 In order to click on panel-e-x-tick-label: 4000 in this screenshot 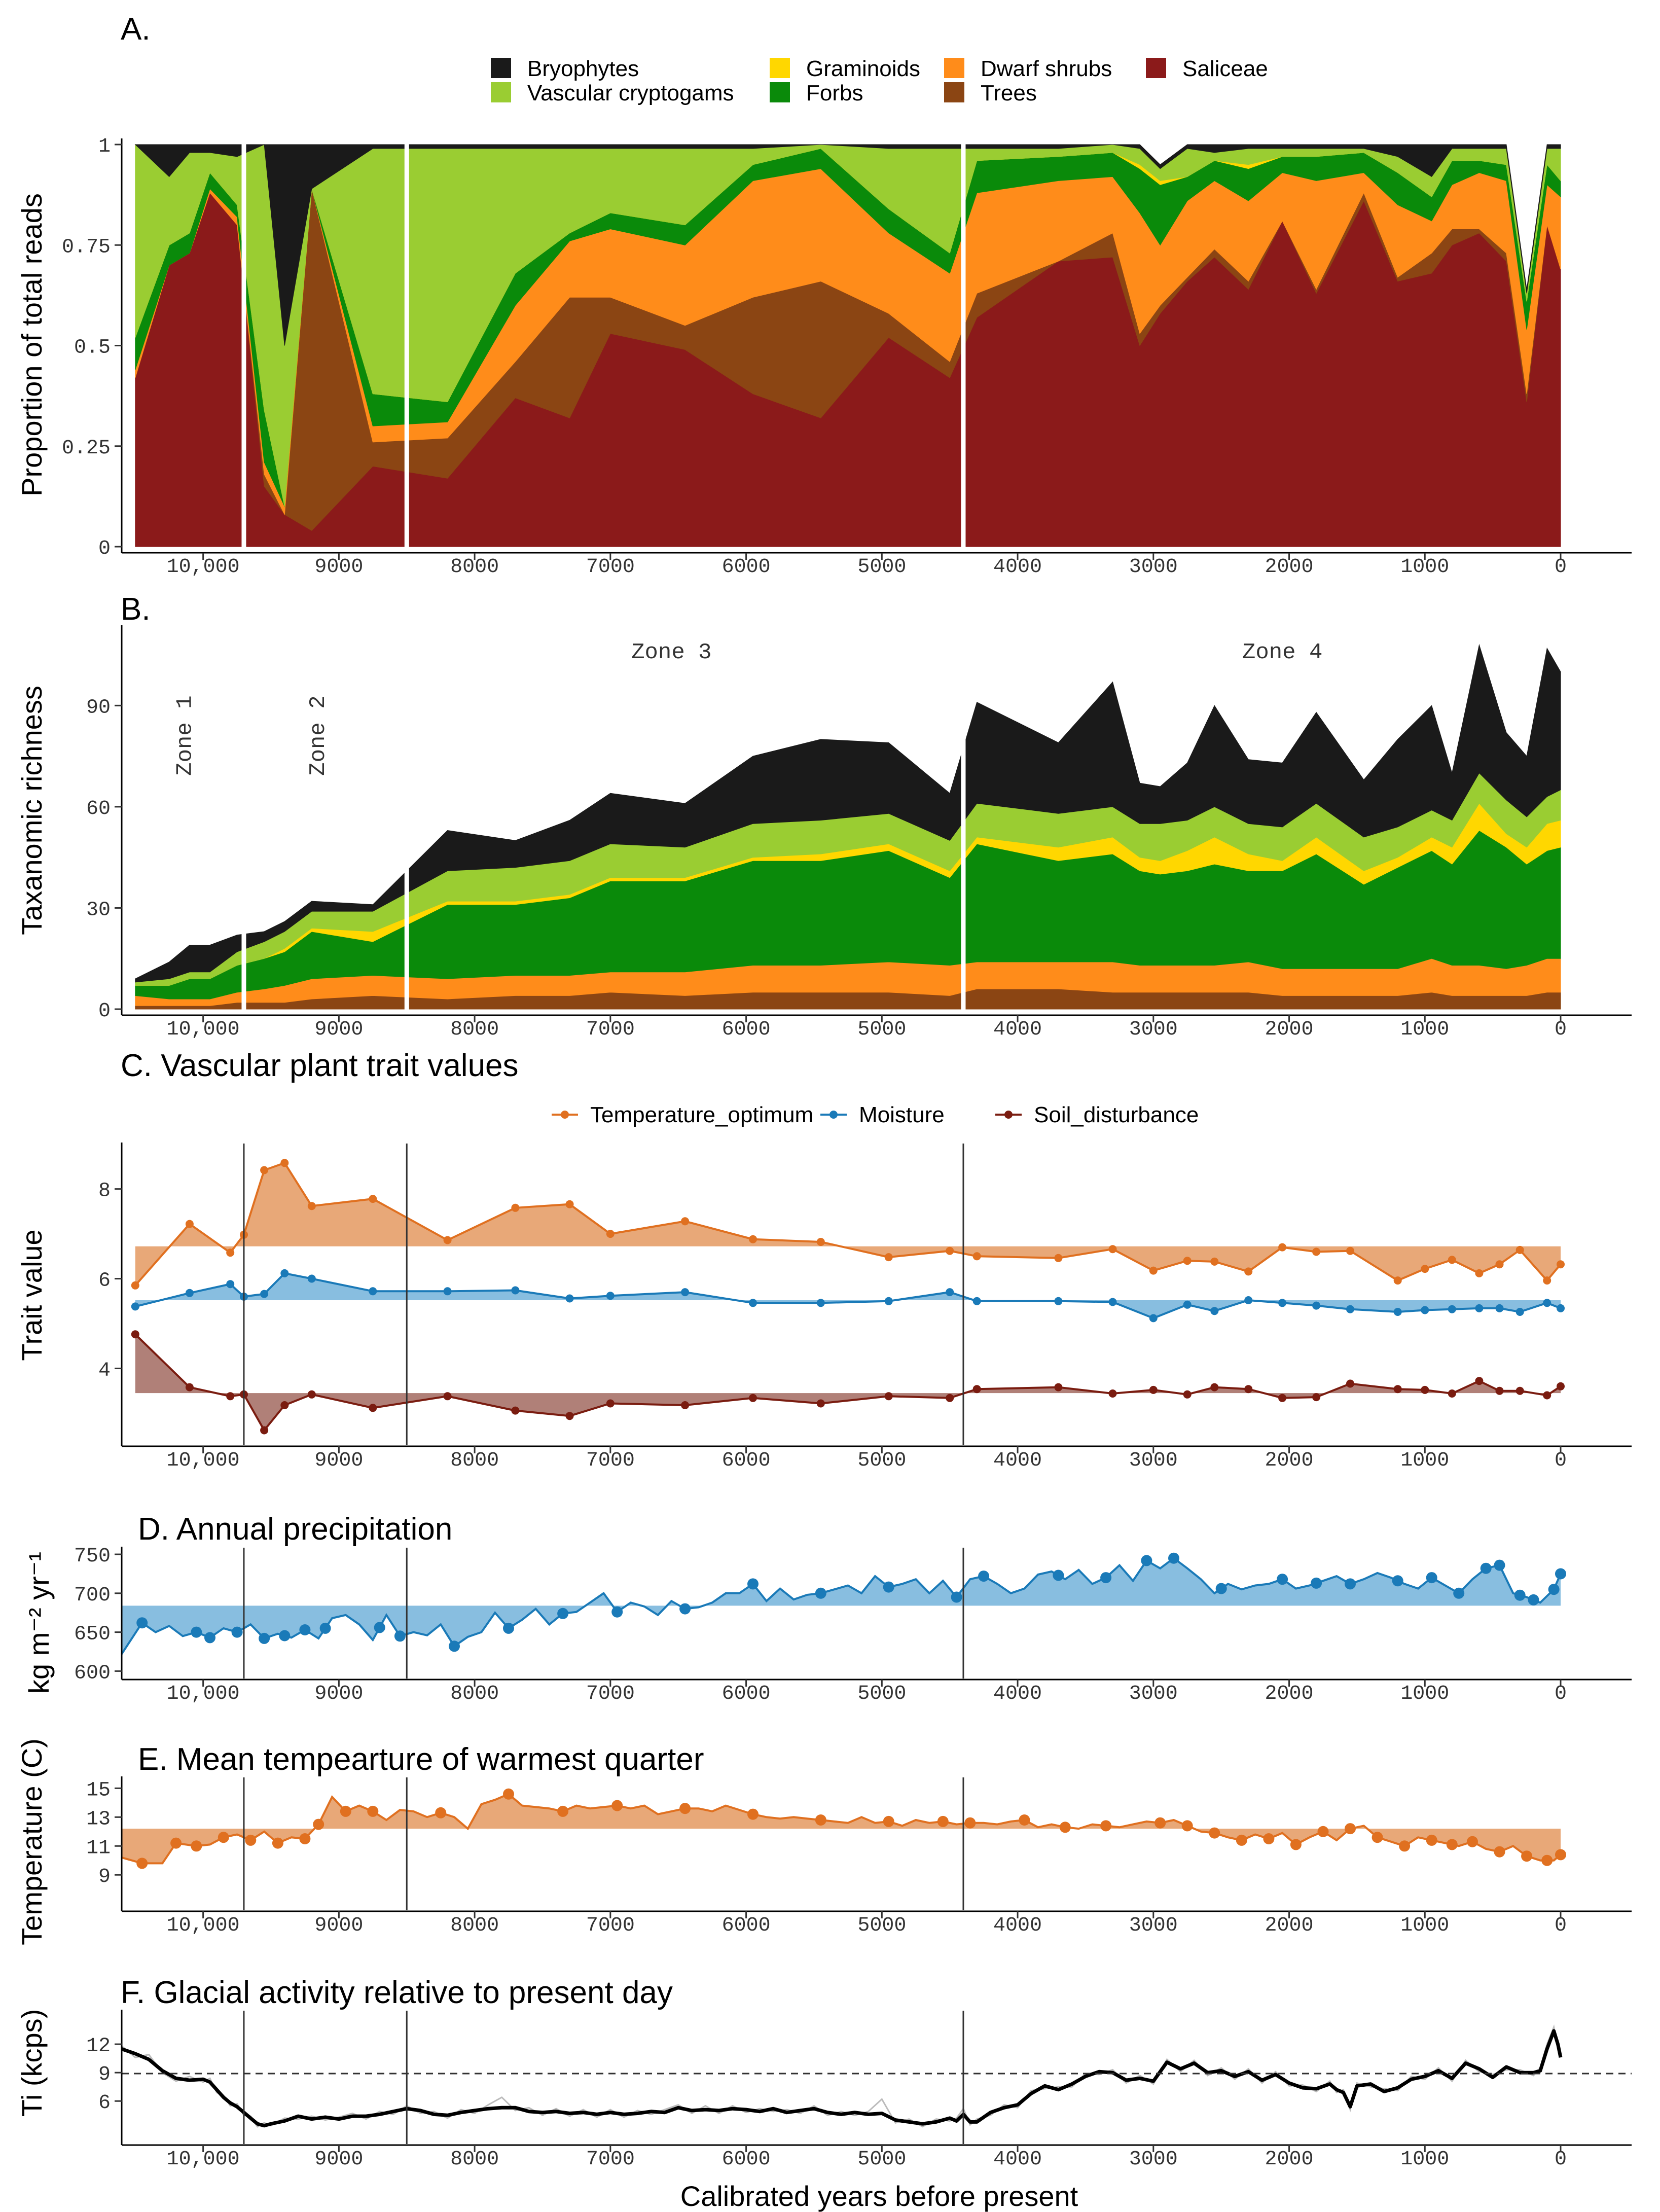, I will do `click(1018, 1925)`.